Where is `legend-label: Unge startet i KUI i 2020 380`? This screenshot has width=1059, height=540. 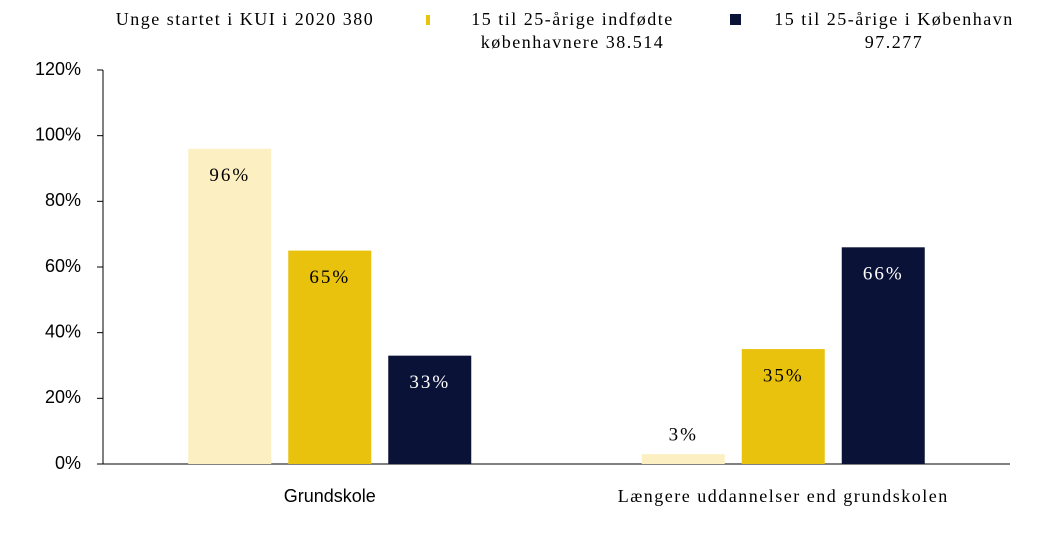 legend-label: Unge startet i KUI i 2020 380 is located at coordinates (245, 19).